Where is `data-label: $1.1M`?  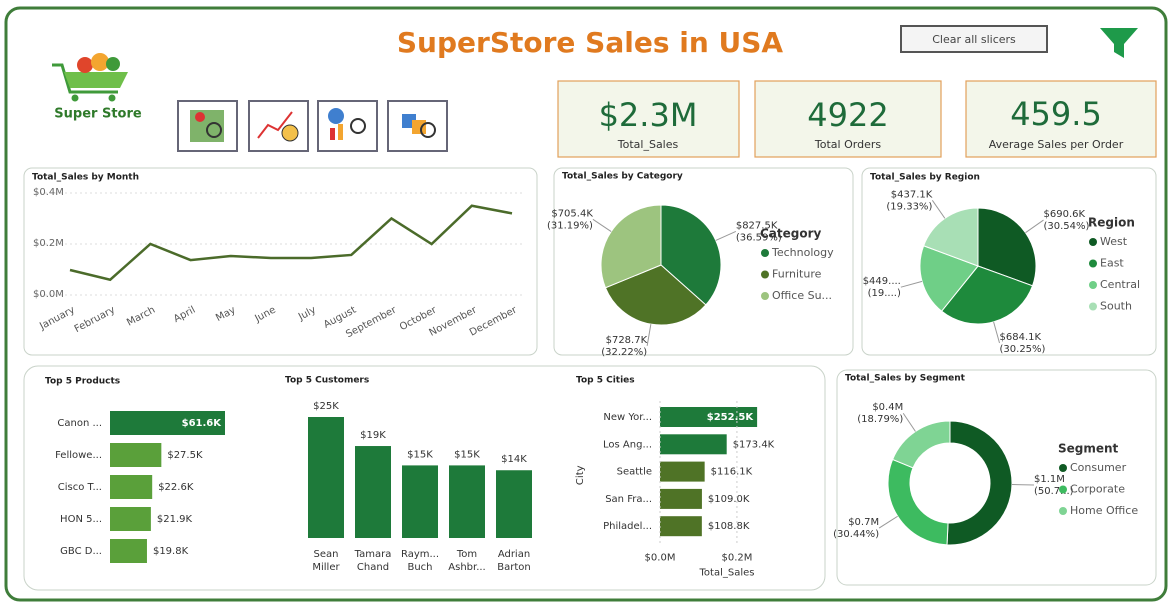 data-label: $1.1M is located at coordinates (1049, 479).